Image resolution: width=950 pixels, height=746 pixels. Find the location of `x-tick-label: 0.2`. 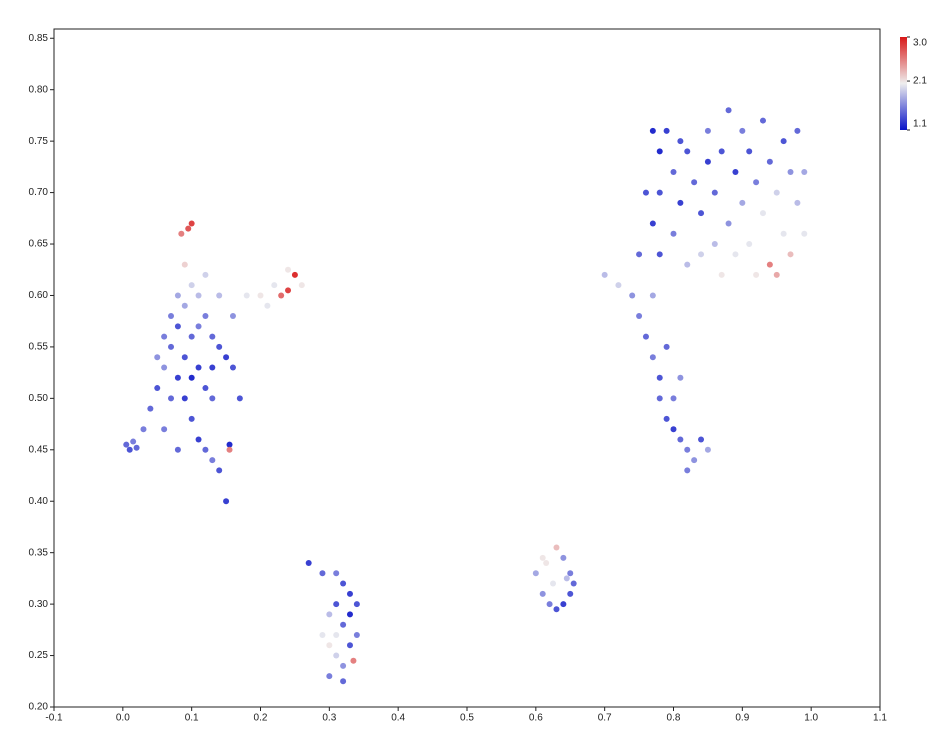

x-tick-label: 0.2 is located at coordinates (261, 718).